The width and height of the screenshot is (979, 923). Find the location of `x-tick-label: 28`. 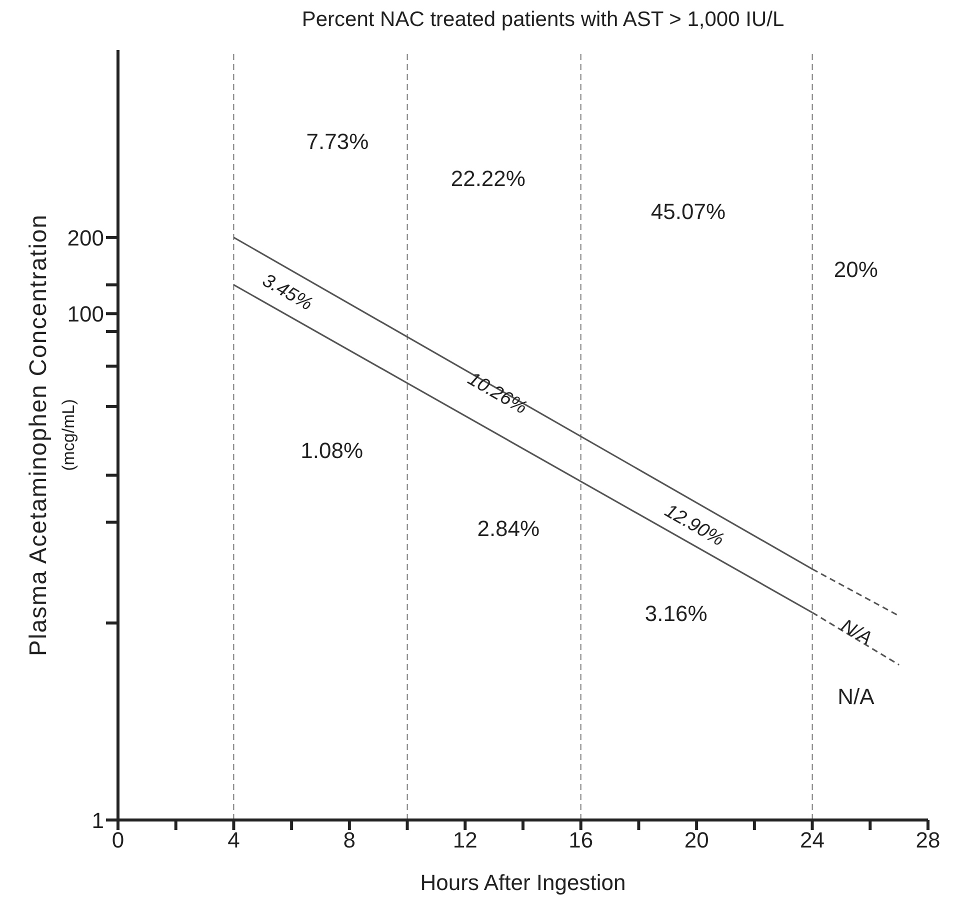

x-tick-label: 28 is located at coordinates (928, 840).